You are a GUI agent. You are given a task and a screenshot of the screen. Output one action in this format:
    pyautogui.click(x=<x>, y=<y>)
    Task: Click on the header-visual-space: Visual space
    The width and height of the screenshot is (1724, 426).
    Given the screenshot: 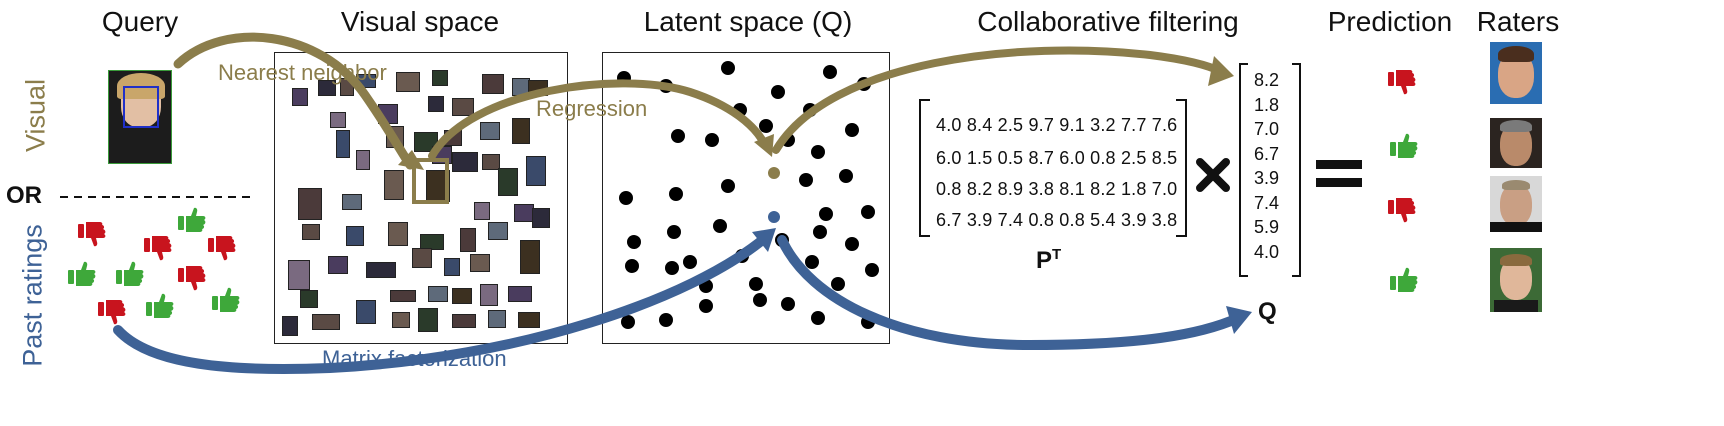 What is the action you would take?
    pyautogui.click(x=420, y=21)
    